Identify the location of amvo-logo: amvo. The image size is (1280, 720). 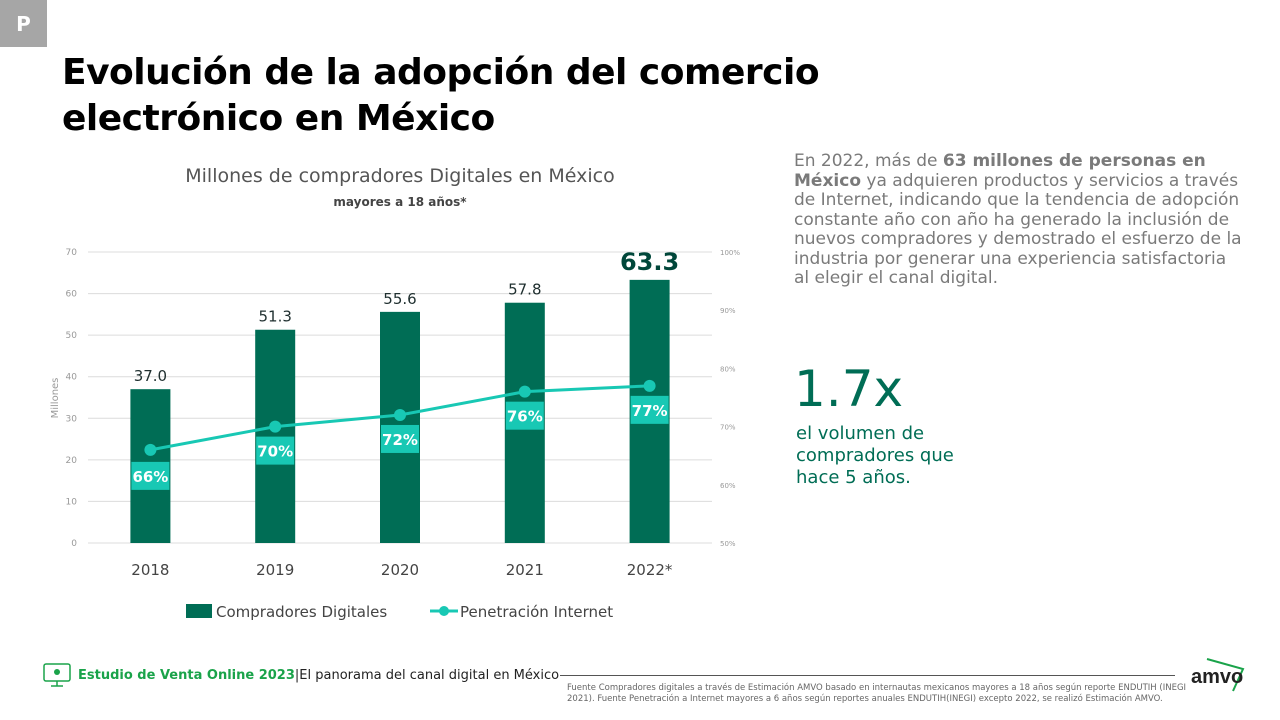
(1218, 675).